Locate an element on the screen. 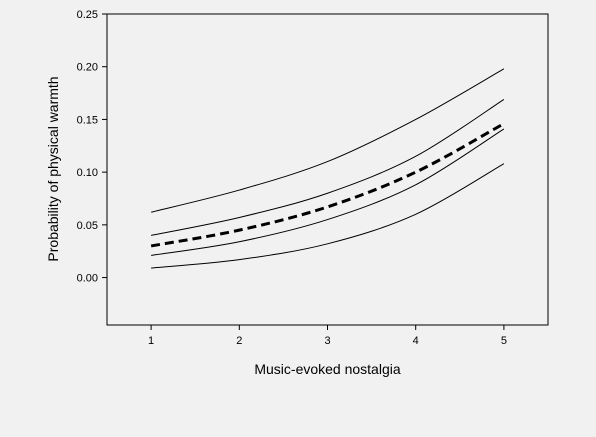 The height and width of the screenshot is (437, 596). x-tick-label: 1 is located at coordinates (151, 341).